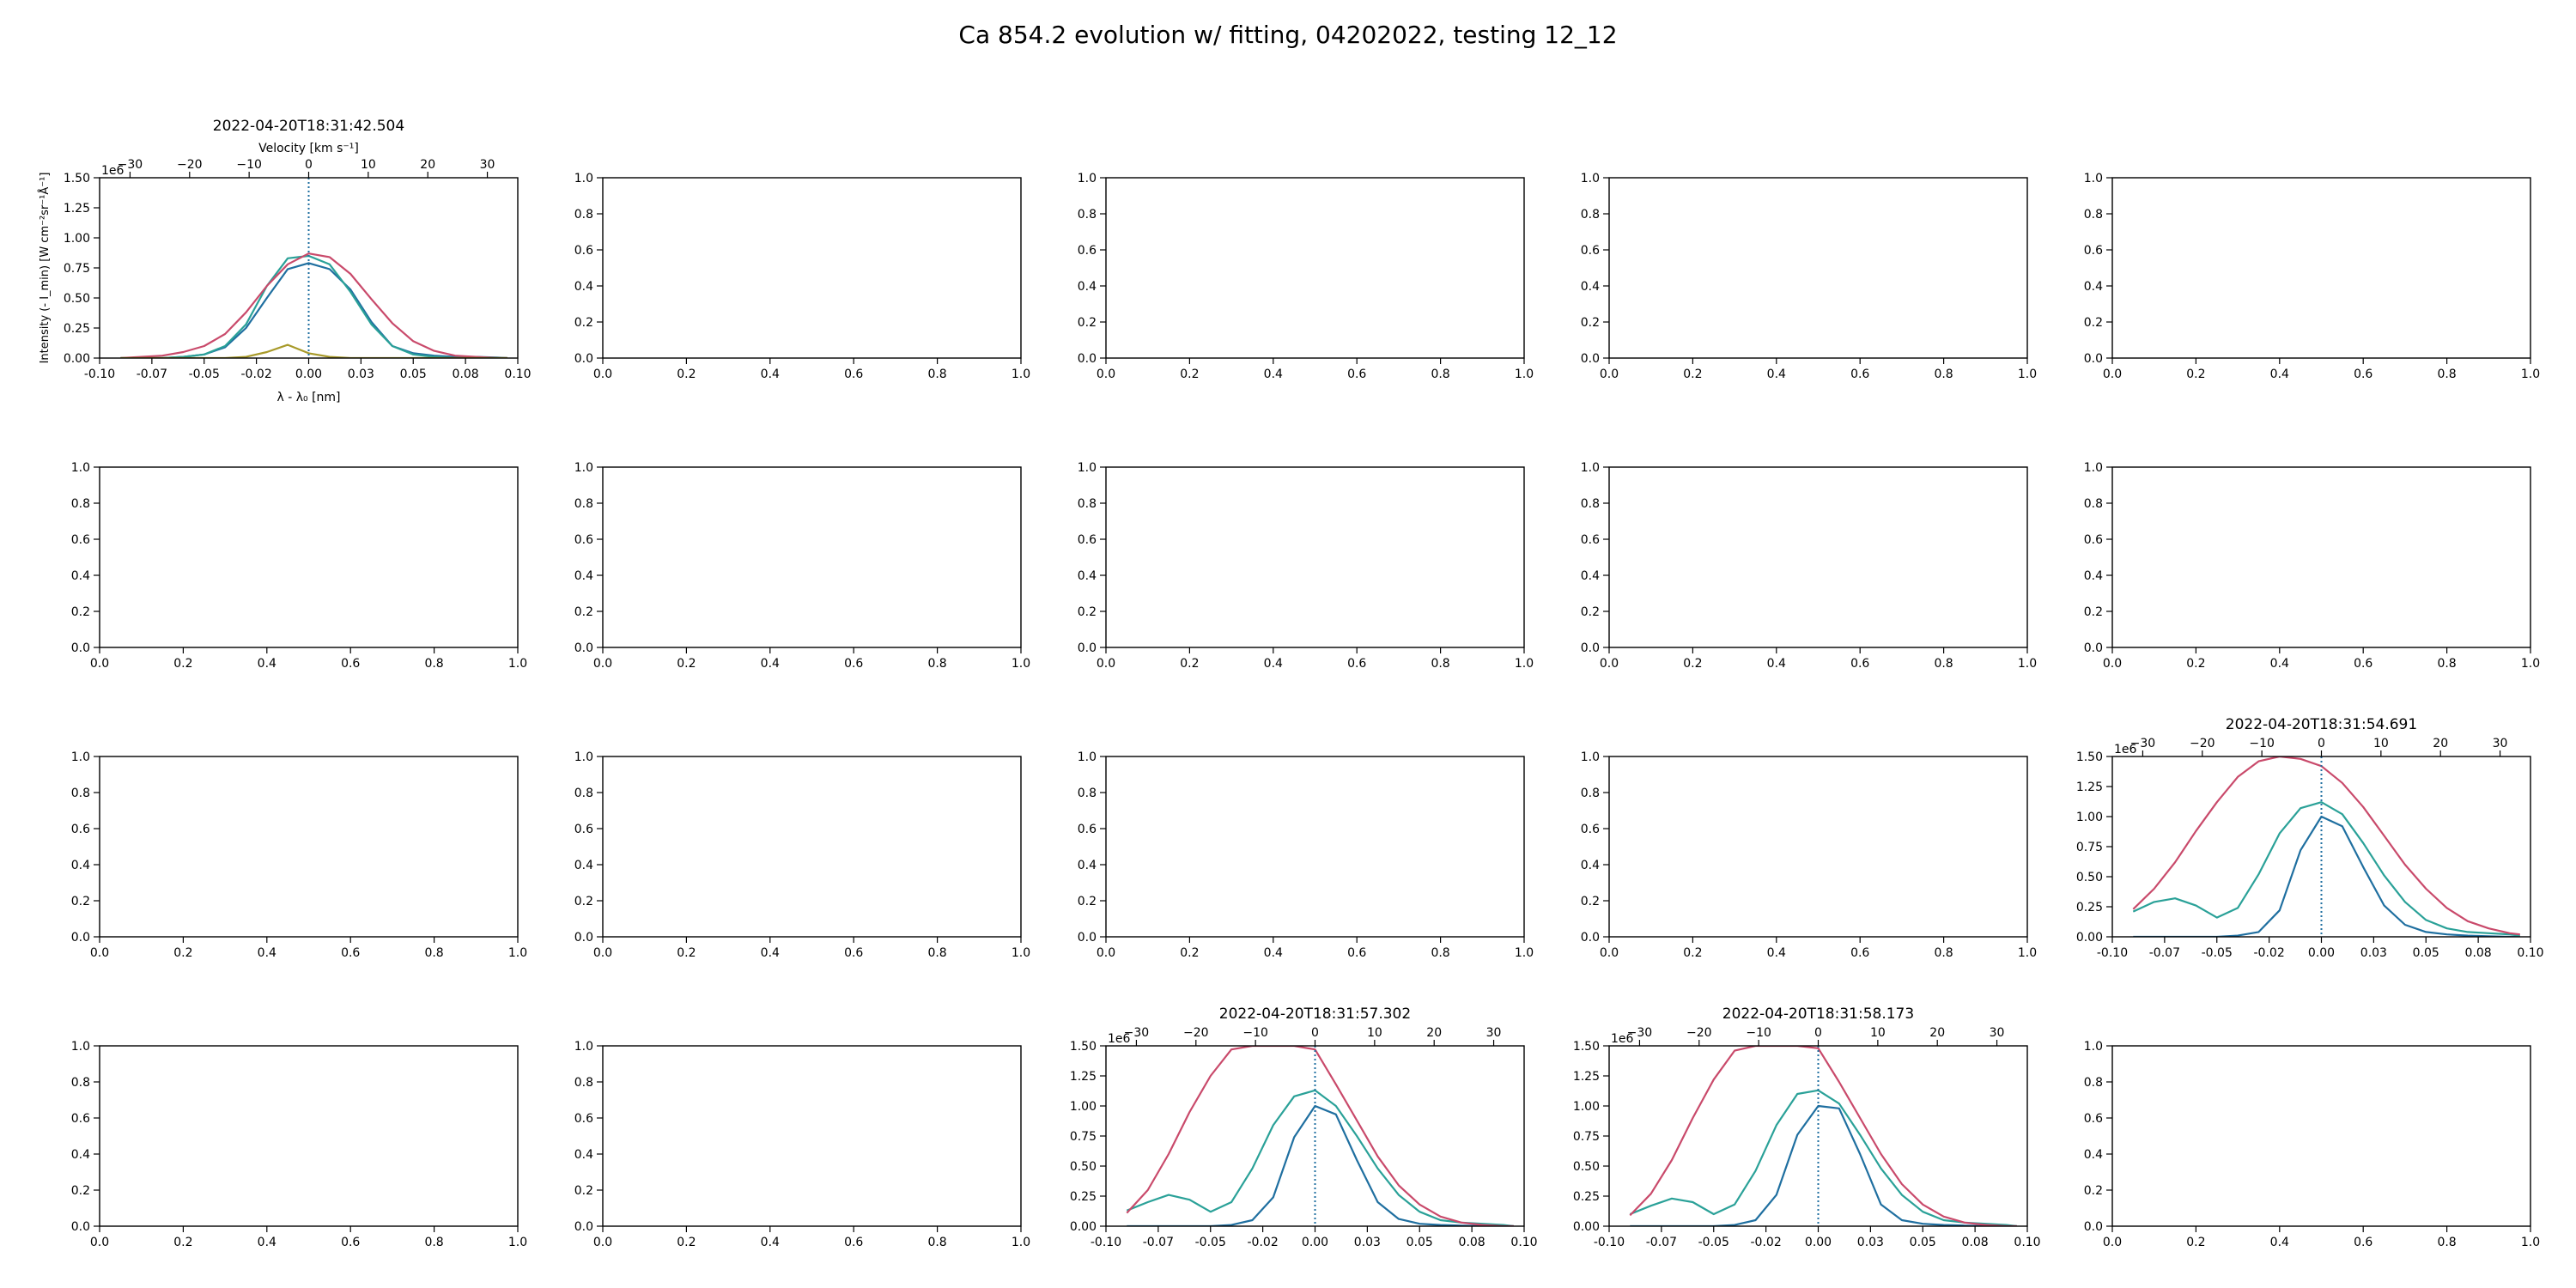  I want to click on y-tick-label: 1.50, so click(77, 178).